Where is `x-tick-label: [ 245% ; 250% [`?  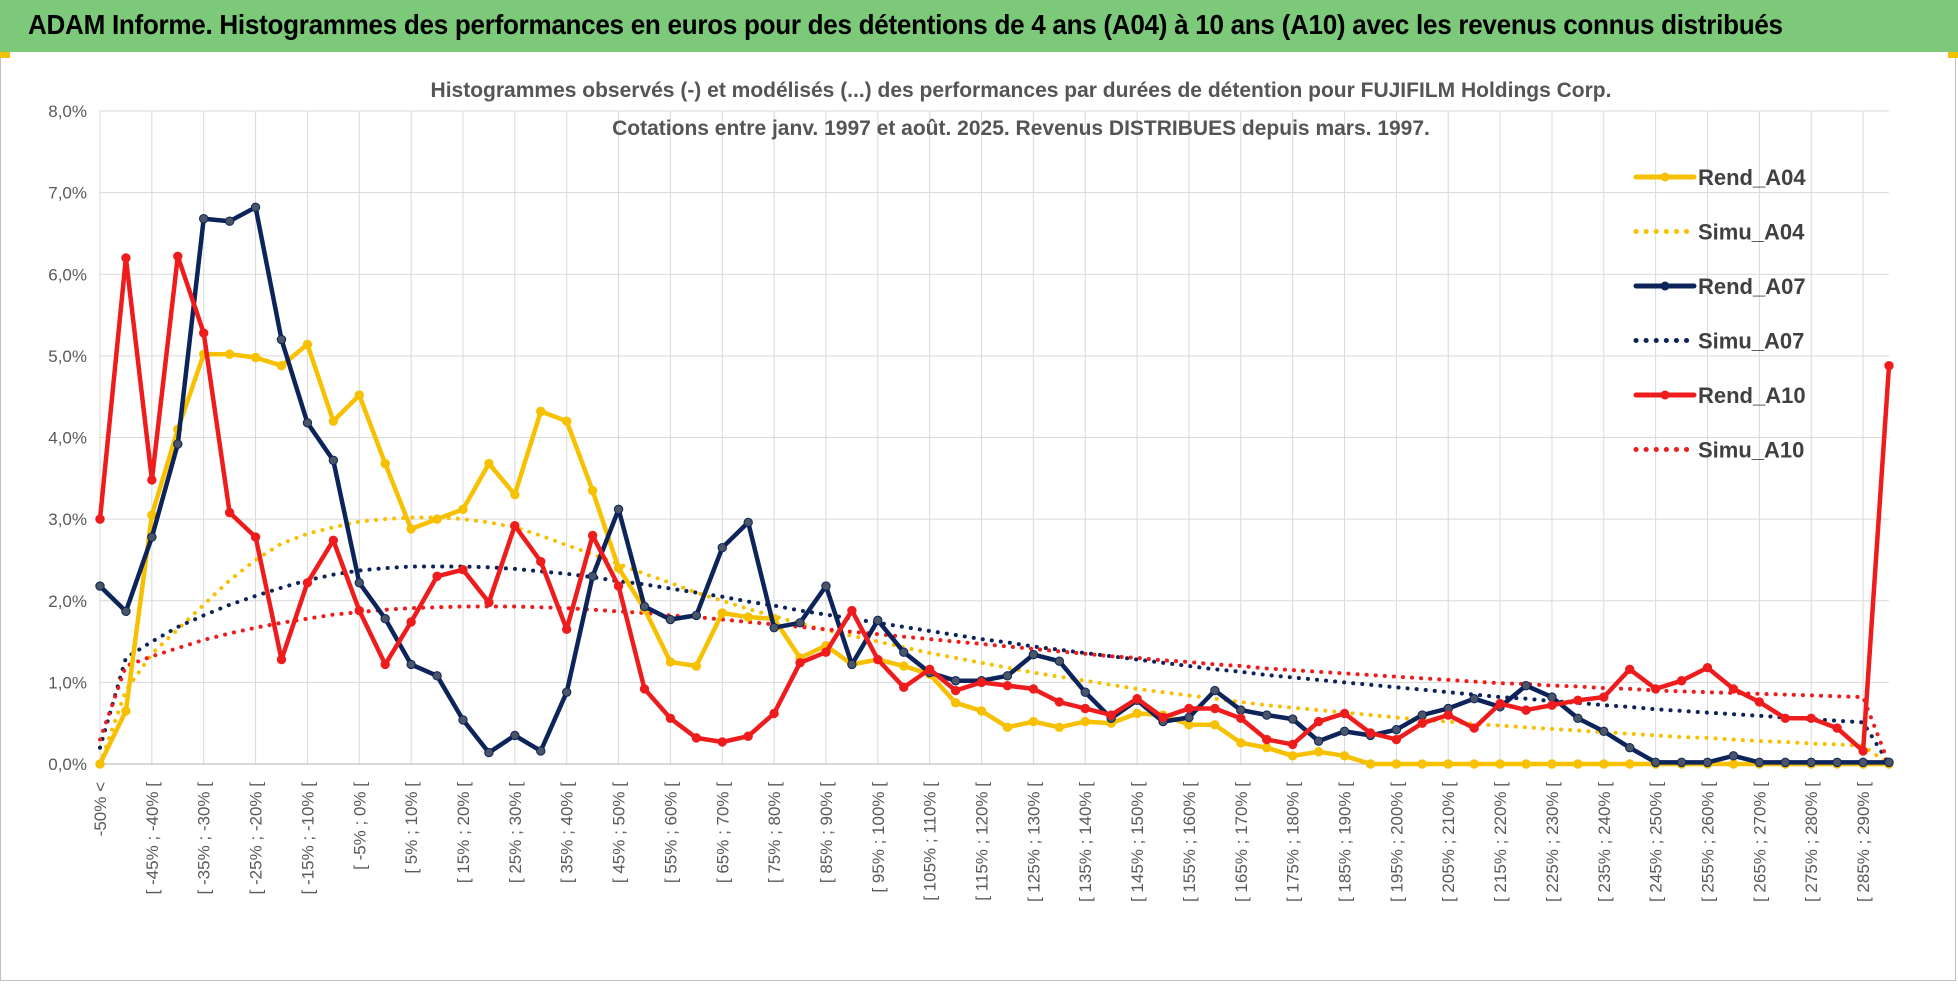
x-tick-label: [ 245% ; 250% [ is located at coordinates (1656, 842).